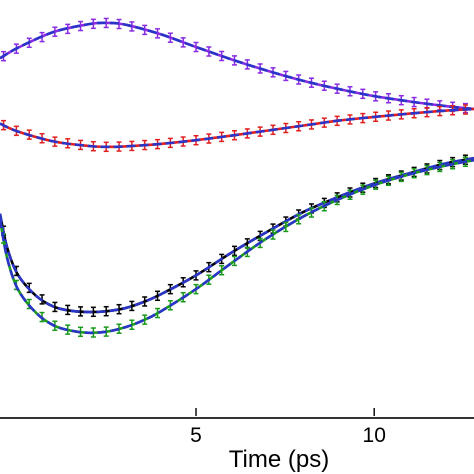 The image size is (474, 474). What do you see at coordinates (279, 459) in the screenshot?
I see `x-axis-label: Time (ps)` at bounding box center [279, 459].